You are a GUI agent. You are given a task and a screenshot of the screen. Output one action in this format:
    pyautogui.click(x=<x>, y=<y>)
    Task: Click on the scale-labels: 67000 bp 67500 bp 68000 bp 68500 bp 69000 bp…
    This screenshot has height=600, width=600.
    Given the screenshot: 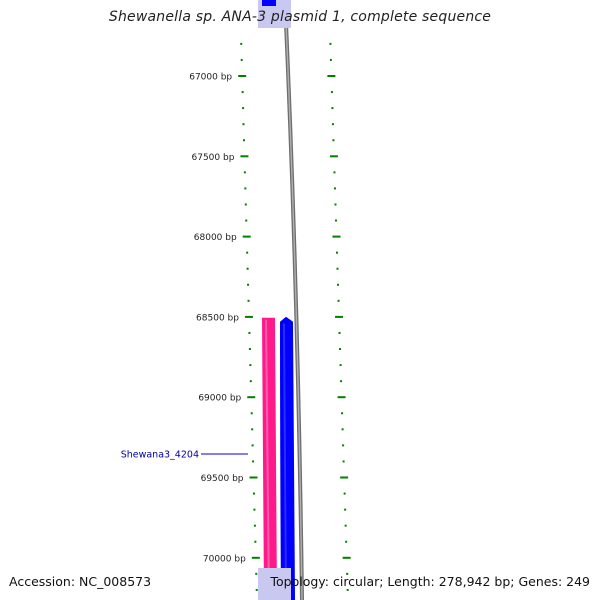 What is the action you would take?
    pyautogui.click(x=217, y=319)
    